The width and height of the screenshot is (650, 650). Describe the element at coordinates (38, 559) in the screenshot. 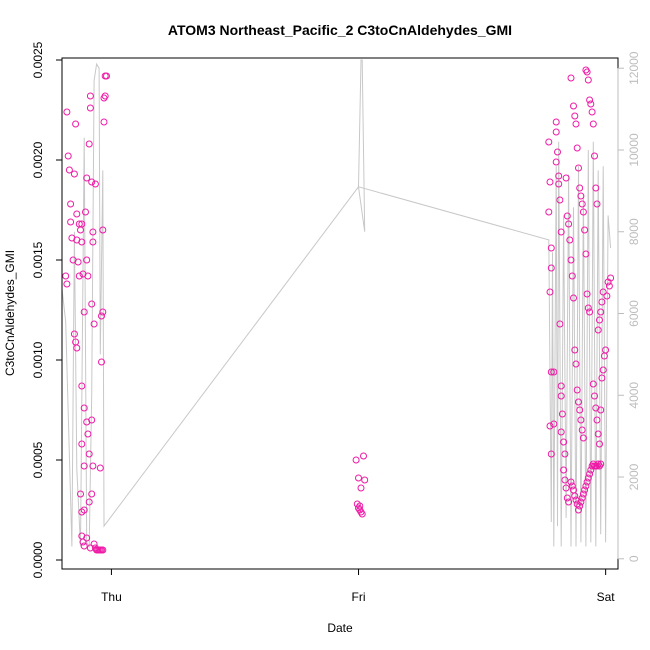

I see `y-tick-label: 0.0000` at that location.